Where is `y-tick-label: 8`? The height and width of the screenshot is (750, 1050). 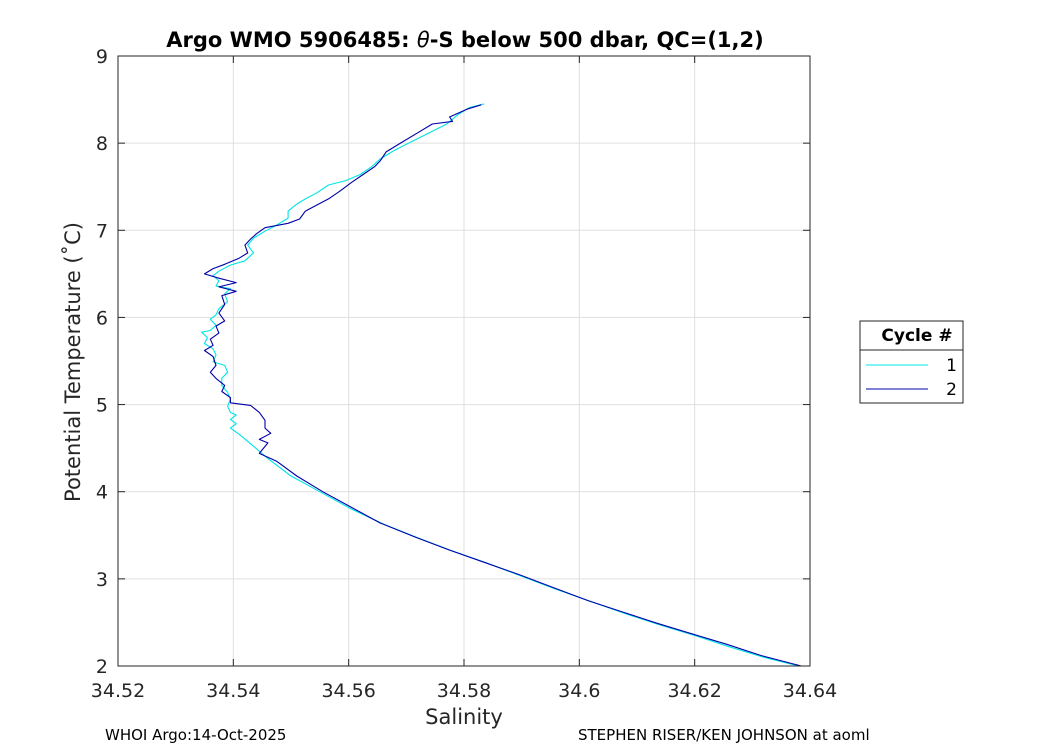
y-tick-label: 8 is located at coordinates (102, 144).